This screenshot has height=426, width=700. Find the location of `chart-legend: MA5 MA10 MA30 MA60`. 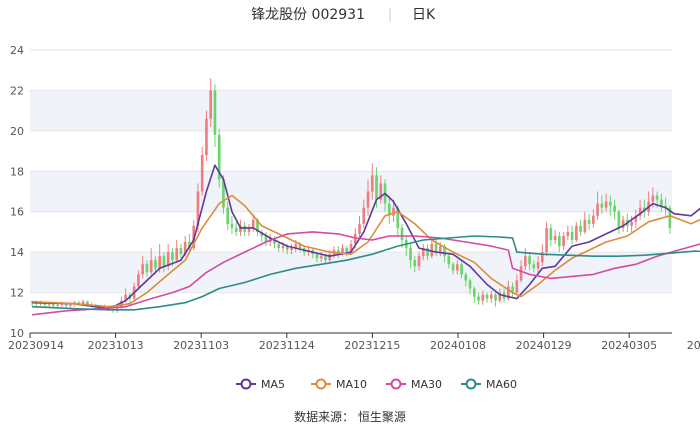

chart-legend: MA5 MA10 MA30 MA60 is located at coordinates (376, 384).